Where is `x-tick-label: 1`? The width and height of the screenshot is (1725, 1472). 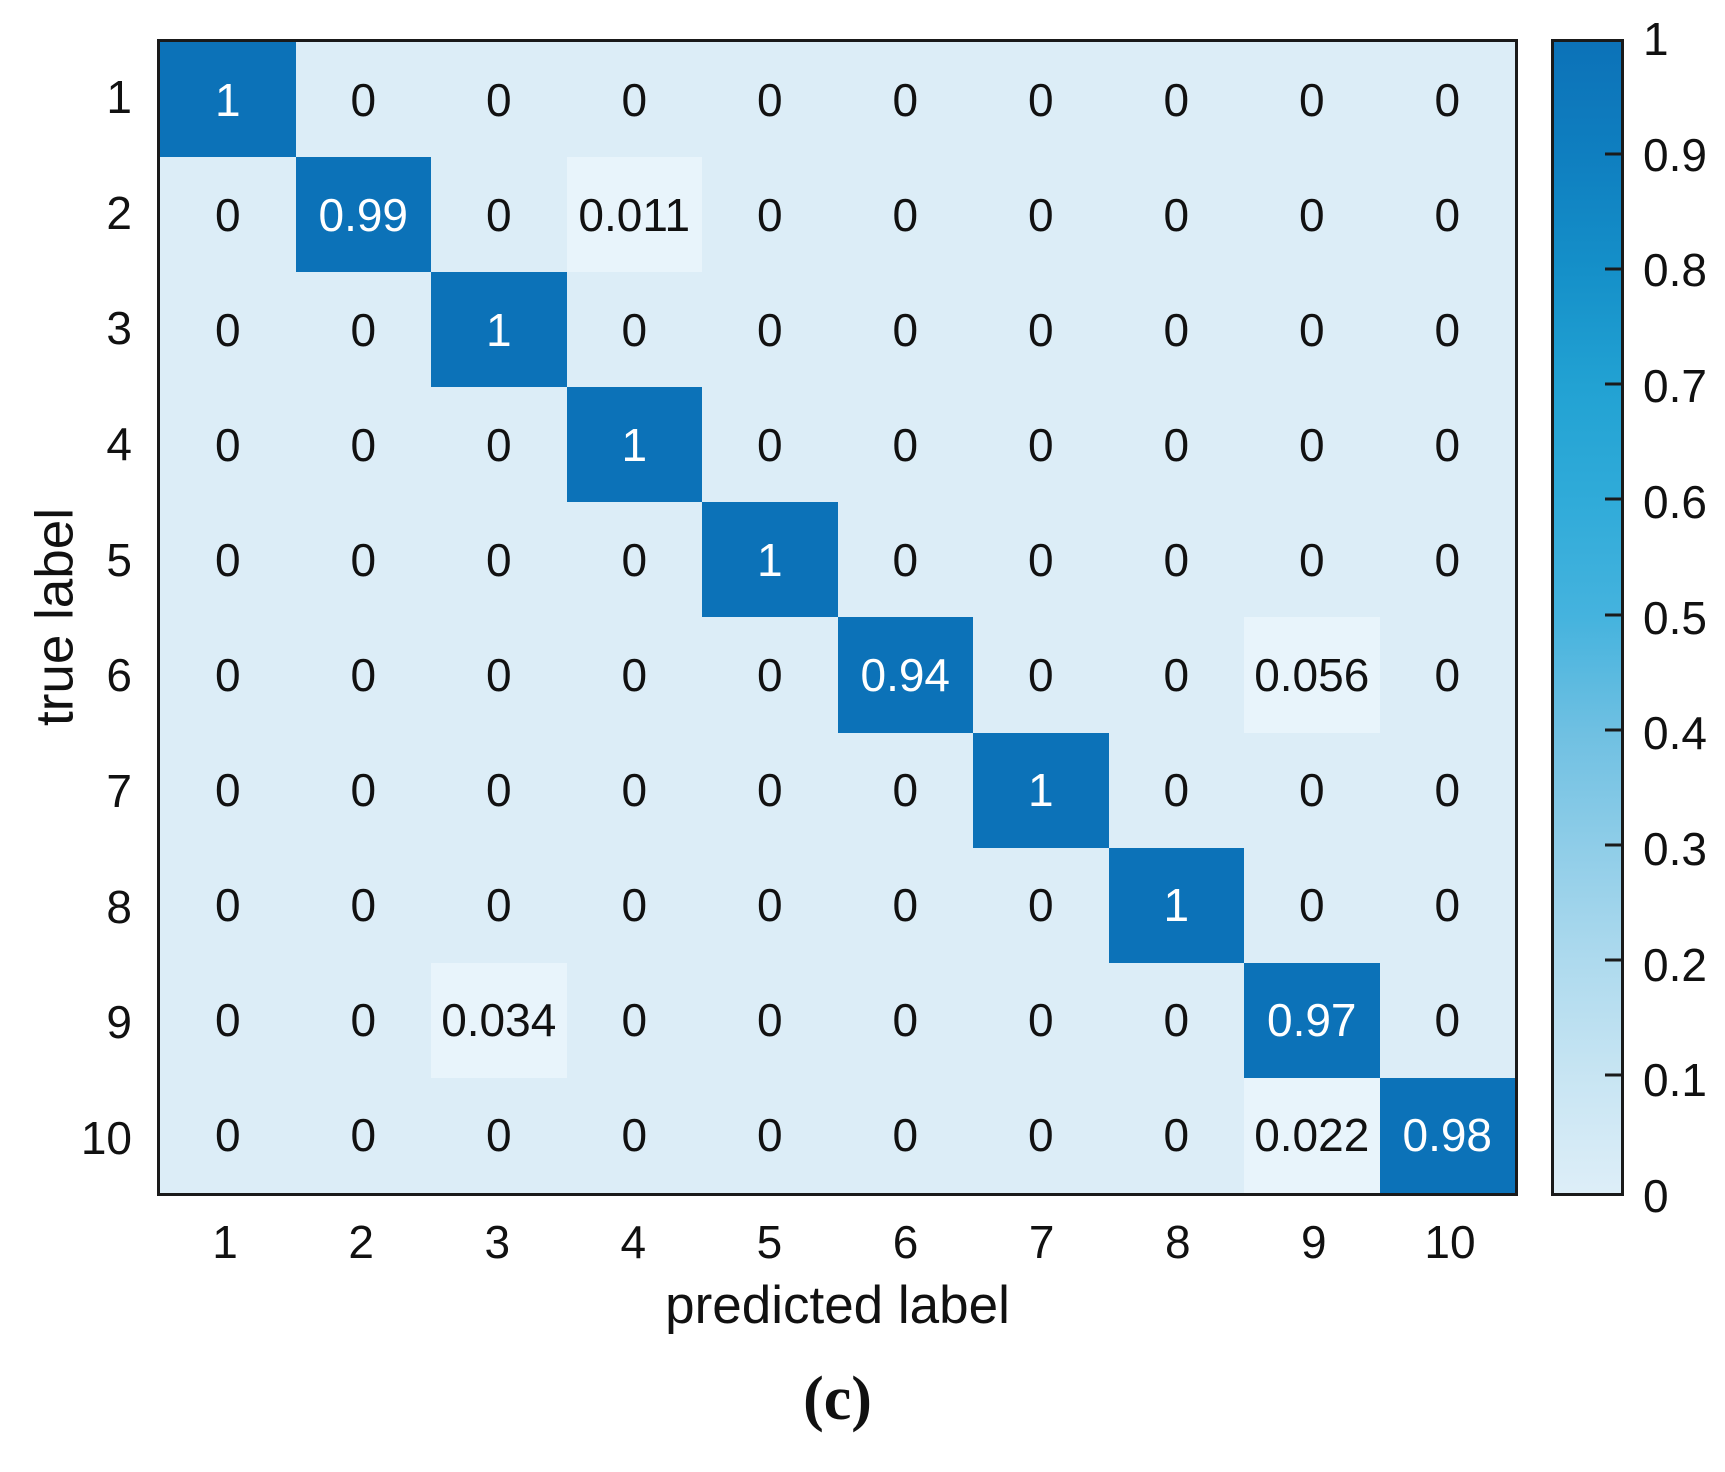 x-tick-label: 1 is located at coordinates (225, 1242).